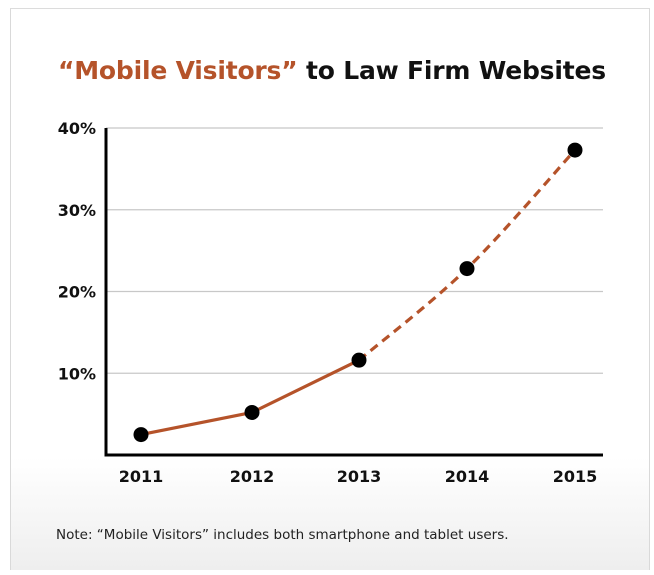  What do you see at coordinates (451, 70) in the screenshot?
I see `chart-title-rest: to Law Firm Websites` at bounding box center [451, 70].